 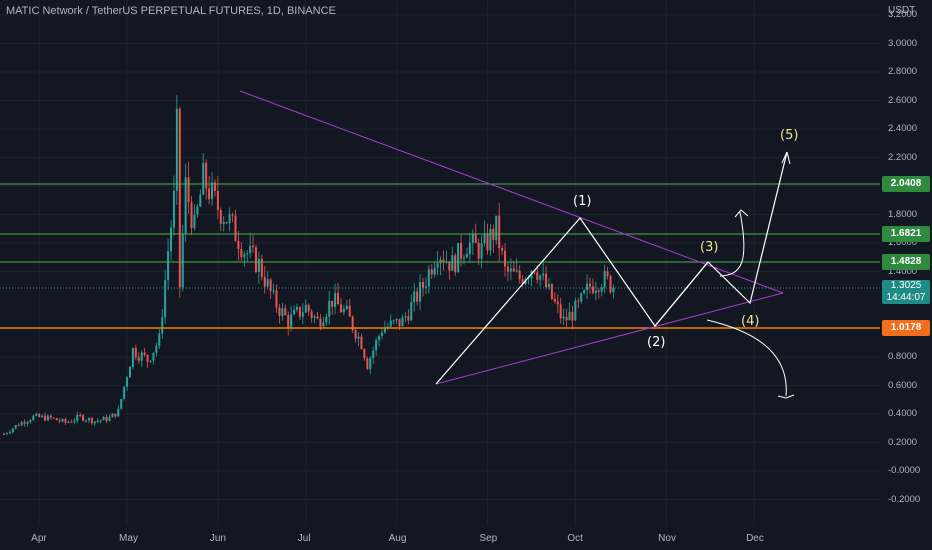 I want to click on price-axis-label: 0.6000, so click(x=903, y=385).